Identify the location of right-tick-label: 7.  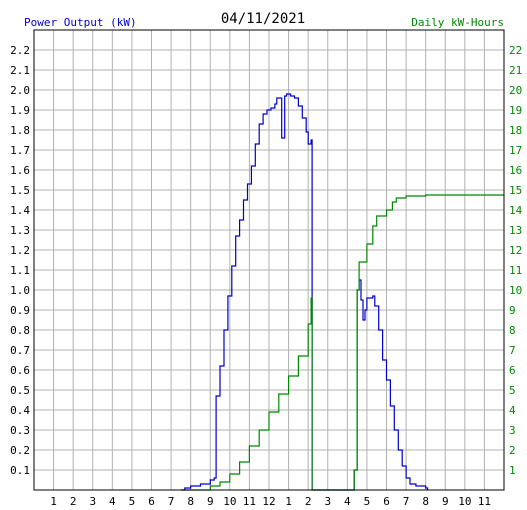
(512, 350).